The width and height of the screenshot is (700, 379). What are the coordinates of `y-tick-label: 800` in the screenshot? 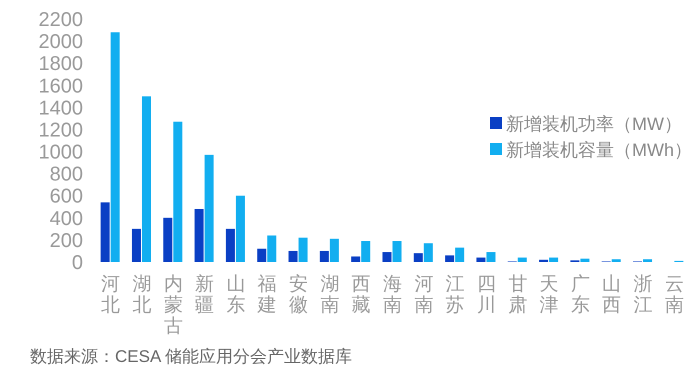 It's located at (66, 175).